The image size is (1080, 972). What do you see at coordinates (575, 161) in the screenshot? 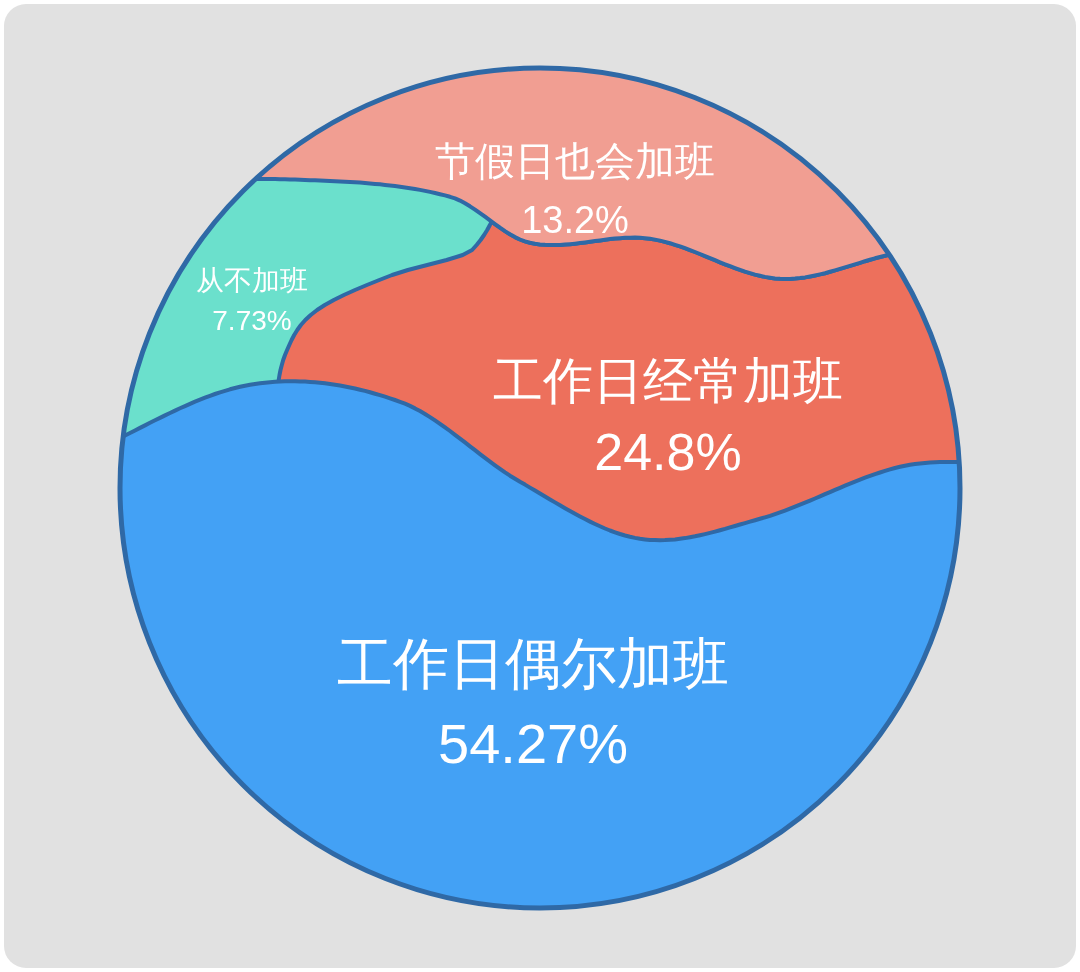
I see `category-label: 节假日也会加班` at bounding box center [575, 161].